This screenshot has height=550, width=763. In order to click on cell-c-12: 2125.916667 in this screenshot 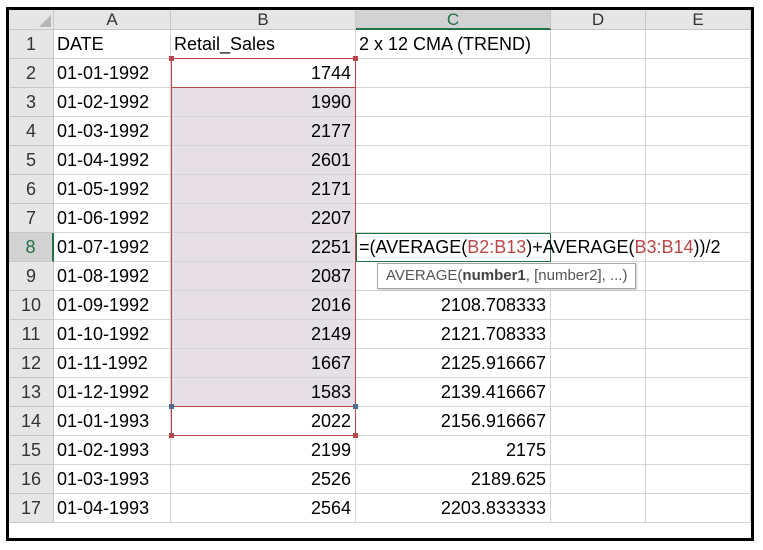, I will do `click(453, 363)`.